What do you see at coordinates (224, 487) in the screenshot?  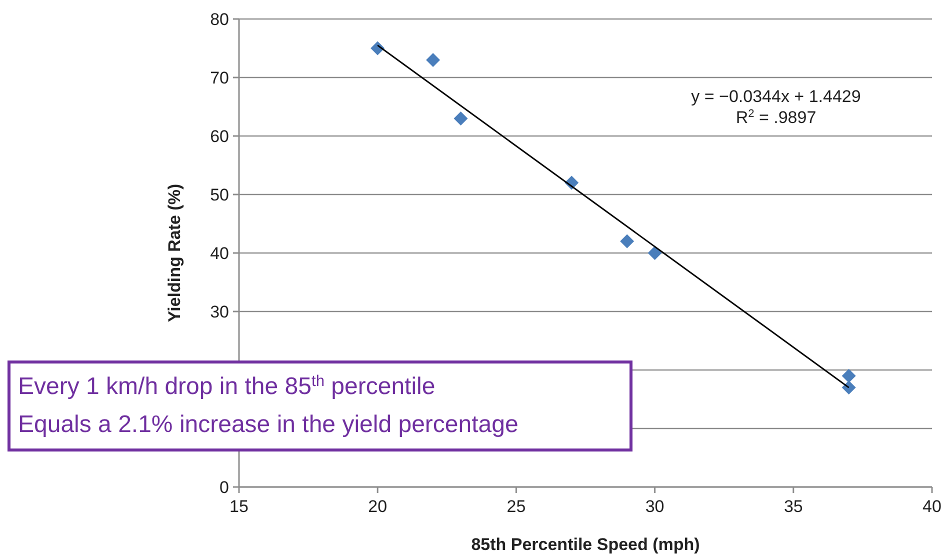 I see `y-tick-label: 0` at bounding box center [224, 487].